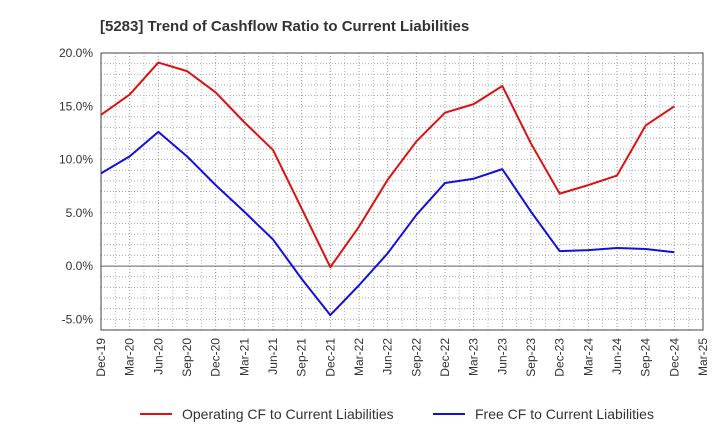  What do you see at coordinates (80, 213) in the screenshot?
I see `y-tick-label: 5.0%` at bounding box center [80, 213].